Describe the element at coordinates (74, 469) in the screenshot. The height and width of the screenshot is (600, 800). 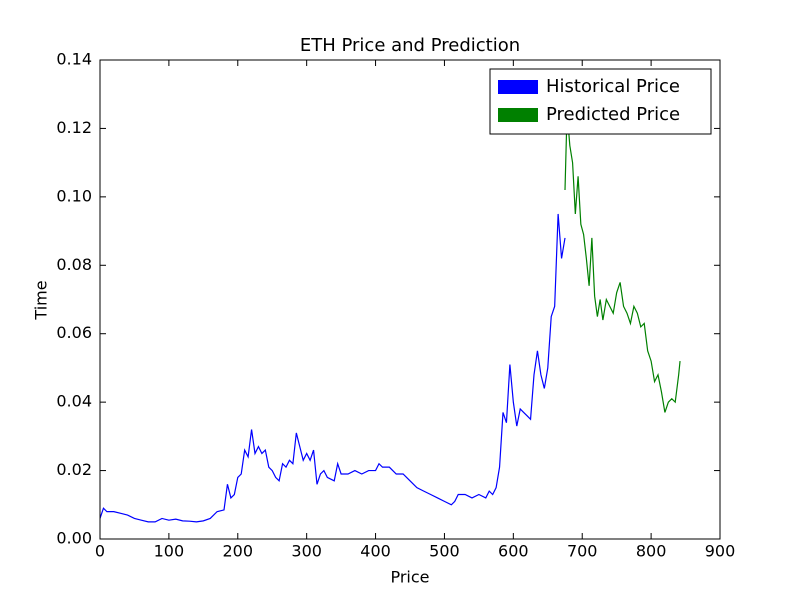
I see `y-tick-label: 0.02` at that location.